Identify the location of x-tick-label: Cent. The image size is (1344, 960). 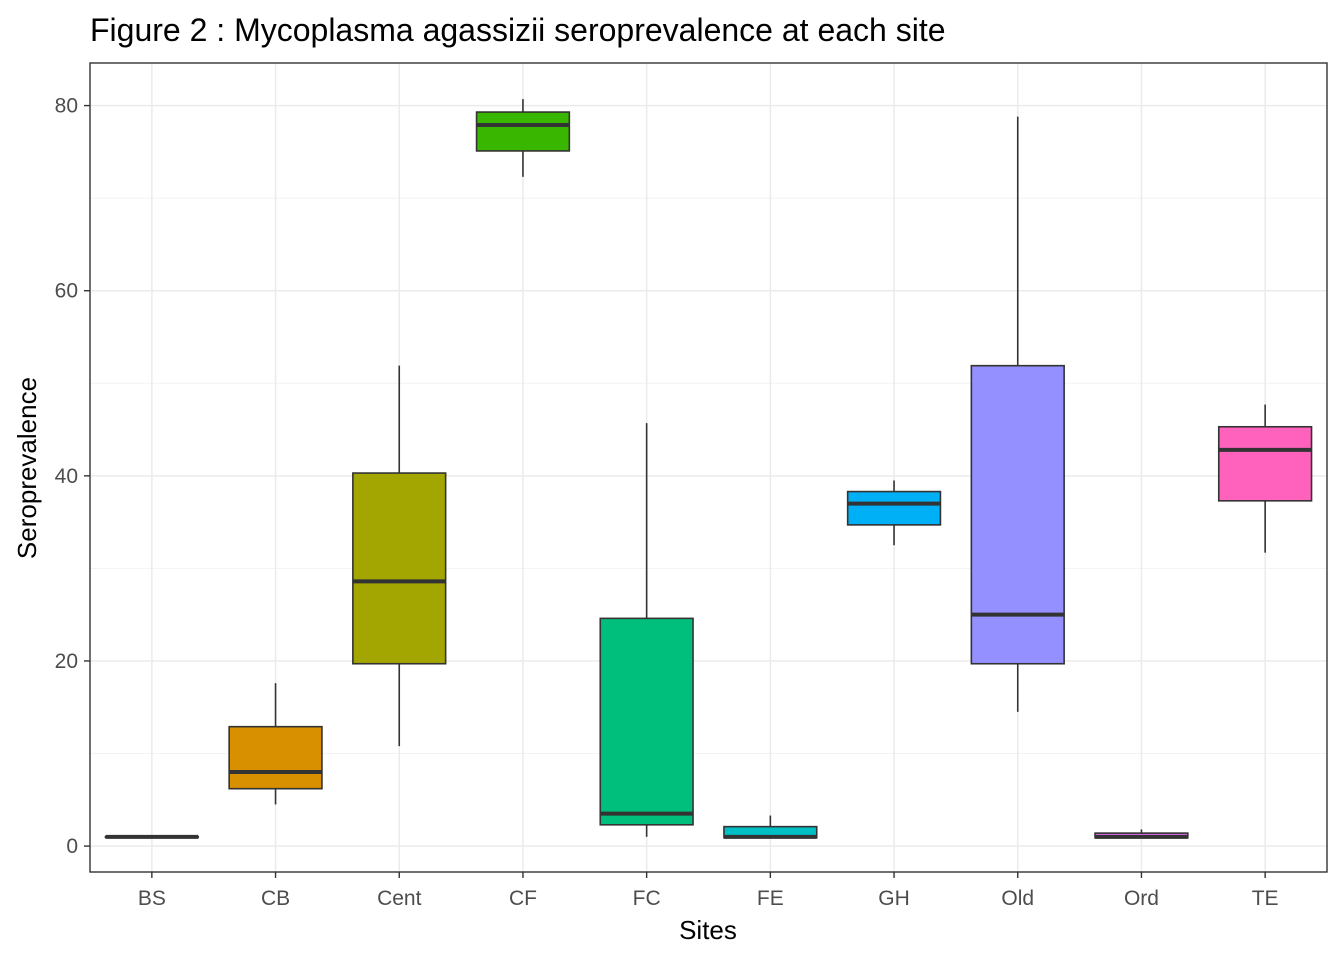
(399, 898).